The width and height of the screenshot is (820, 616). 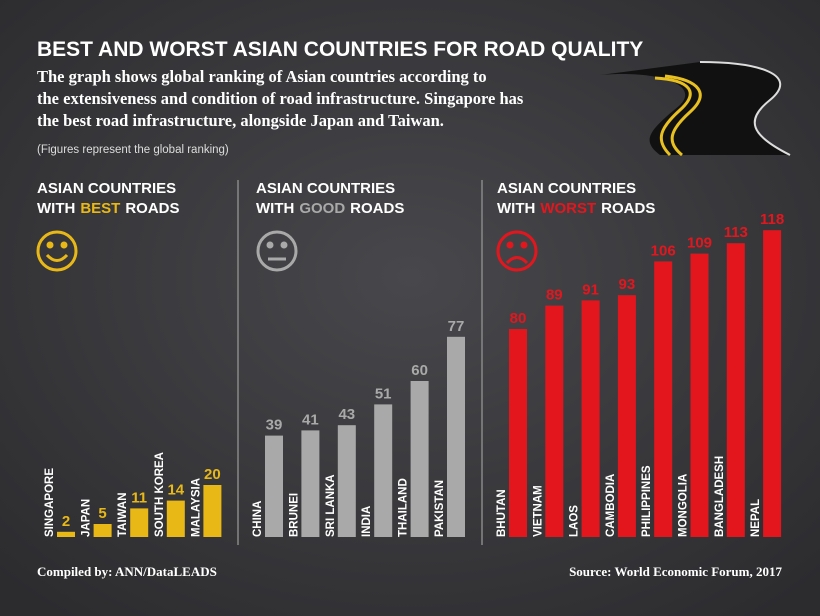 What do you see at coordinates (502, 513) in the screenshot?
I see `category-label: BHUTAN` at bounding box center [502, 513].